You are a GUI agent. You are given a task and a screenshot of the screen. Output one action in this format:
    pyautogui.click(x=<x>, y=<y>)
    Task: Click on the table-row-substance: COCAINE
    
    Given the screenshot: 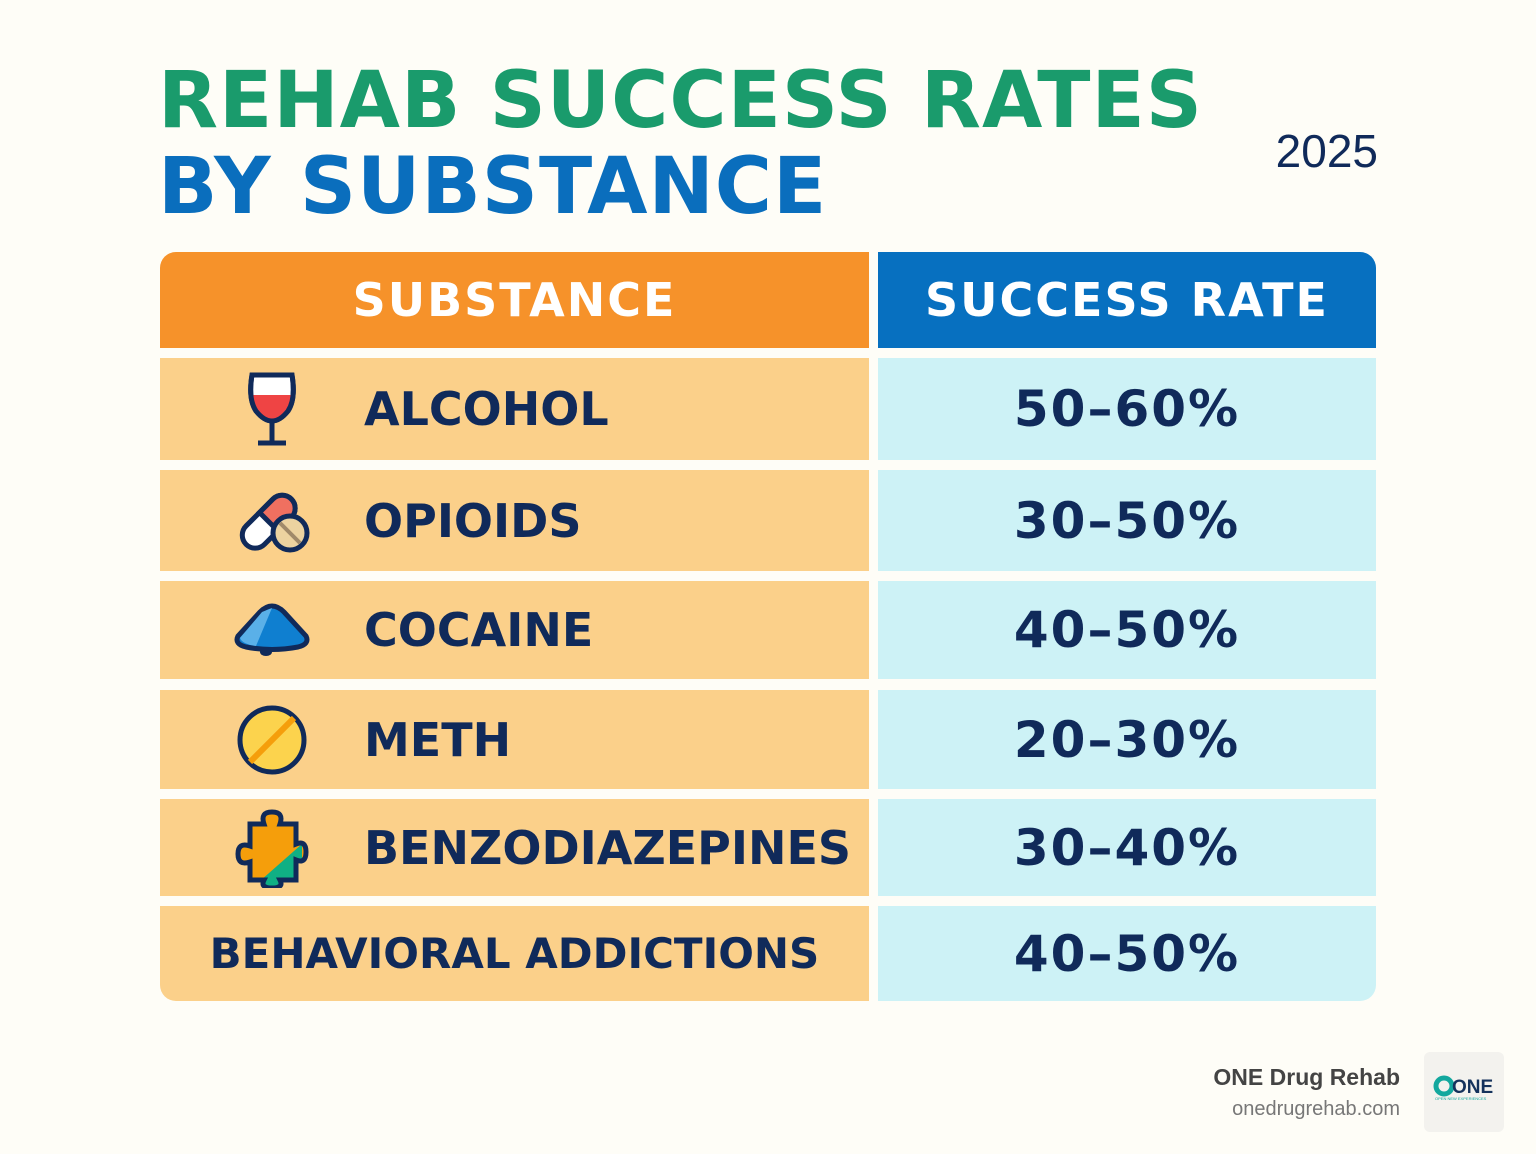 What is the action you would take?
    pyautogui.click(x=514, y=630)
    